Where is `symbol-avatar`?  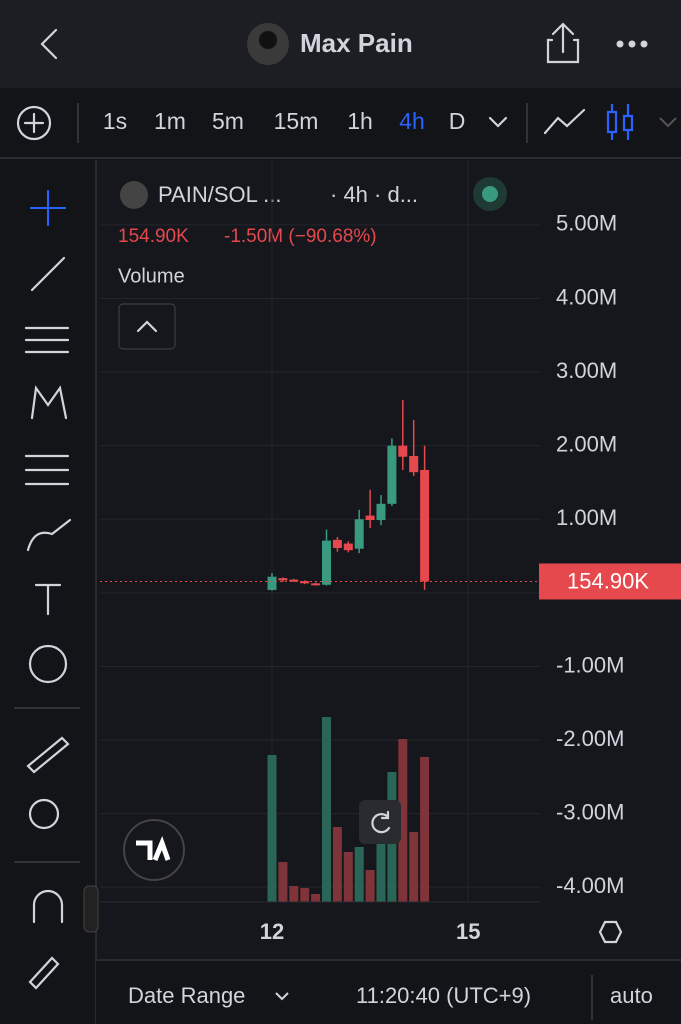 symbol-avatar is located at coordinates (134, 195).